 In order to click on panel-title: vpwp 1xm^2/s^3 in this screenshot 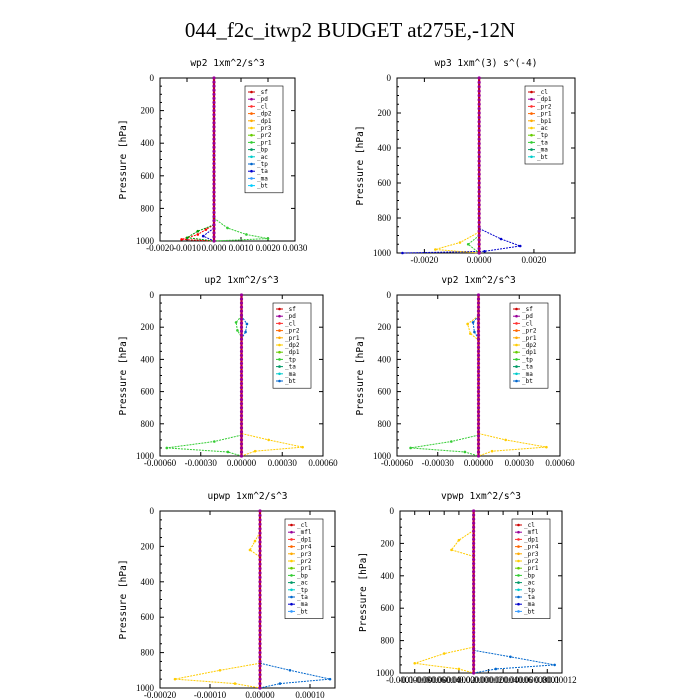, I will do `click(481, 496)`.